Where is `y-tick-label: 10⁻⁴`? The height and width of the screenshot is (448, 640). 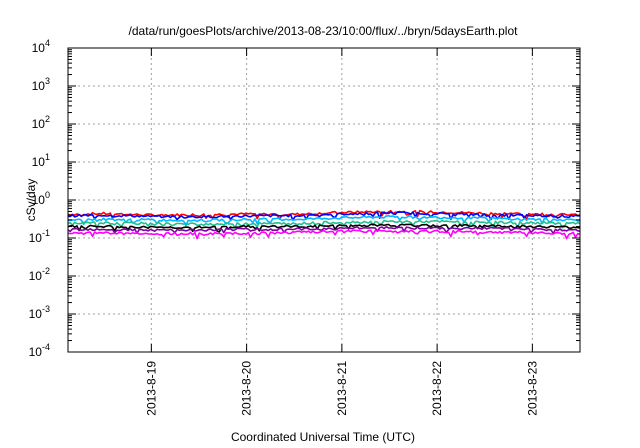
y-tick-label: 10⁻⁴ is located at coordinates (39, 350).